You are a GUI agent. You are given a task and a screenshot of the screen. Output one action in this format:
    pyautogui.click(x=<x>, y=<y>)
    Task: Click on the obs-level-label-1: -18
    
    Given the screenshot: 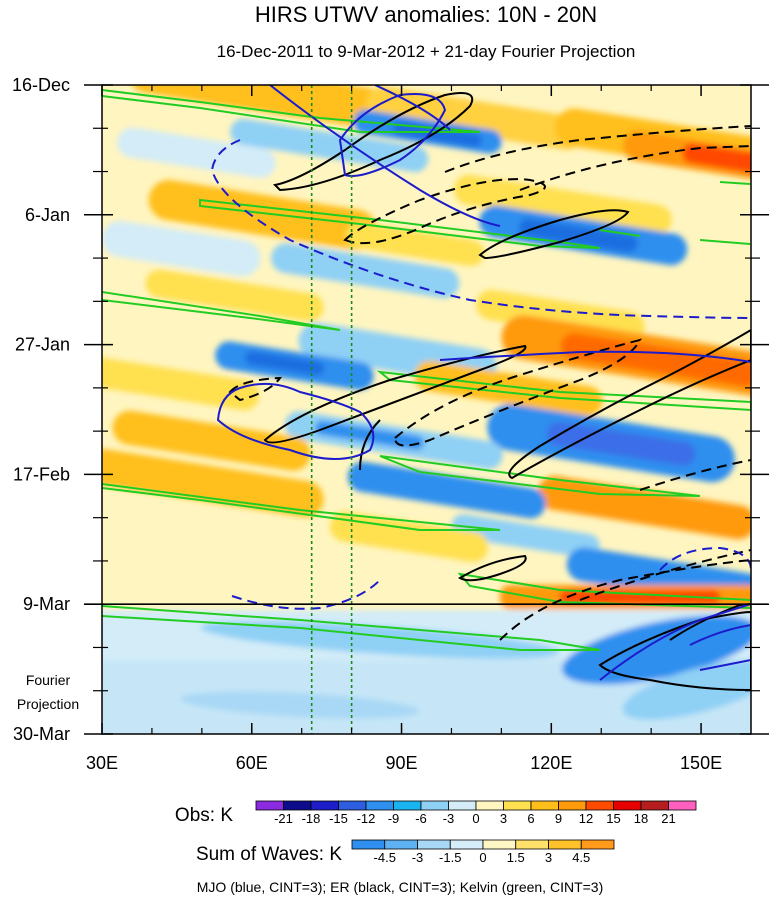 What is the action you would take?
    pyautogui.click(x=311, y=818)
    